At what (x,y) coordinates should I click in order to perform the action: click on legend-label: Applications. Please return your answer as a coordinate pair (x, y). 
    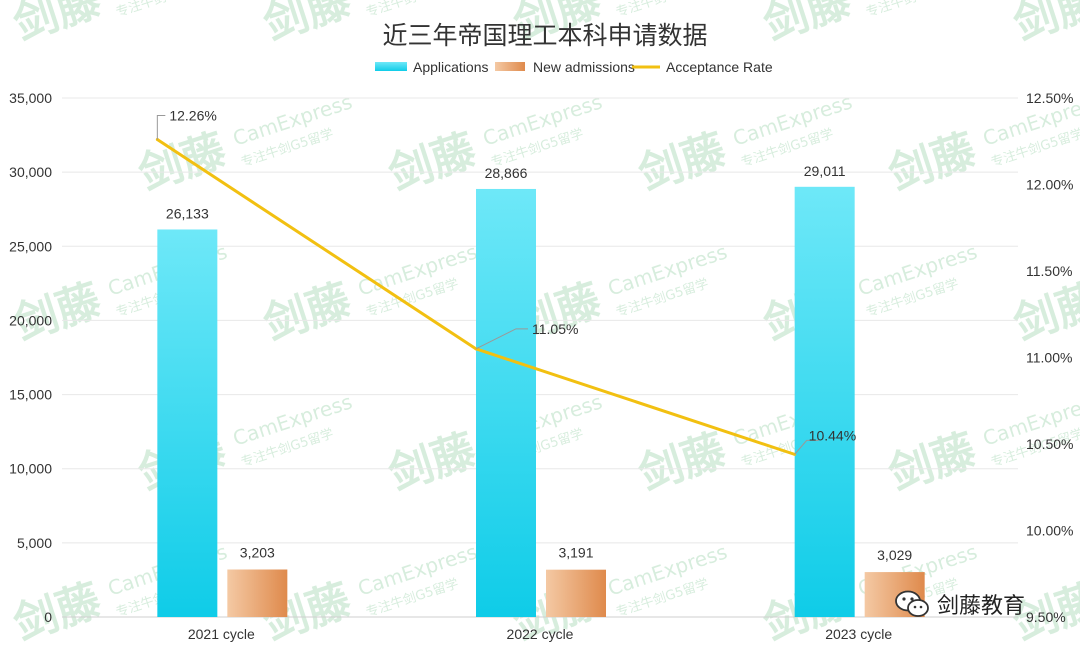
    Looking at the image, I should click on (451, 67).